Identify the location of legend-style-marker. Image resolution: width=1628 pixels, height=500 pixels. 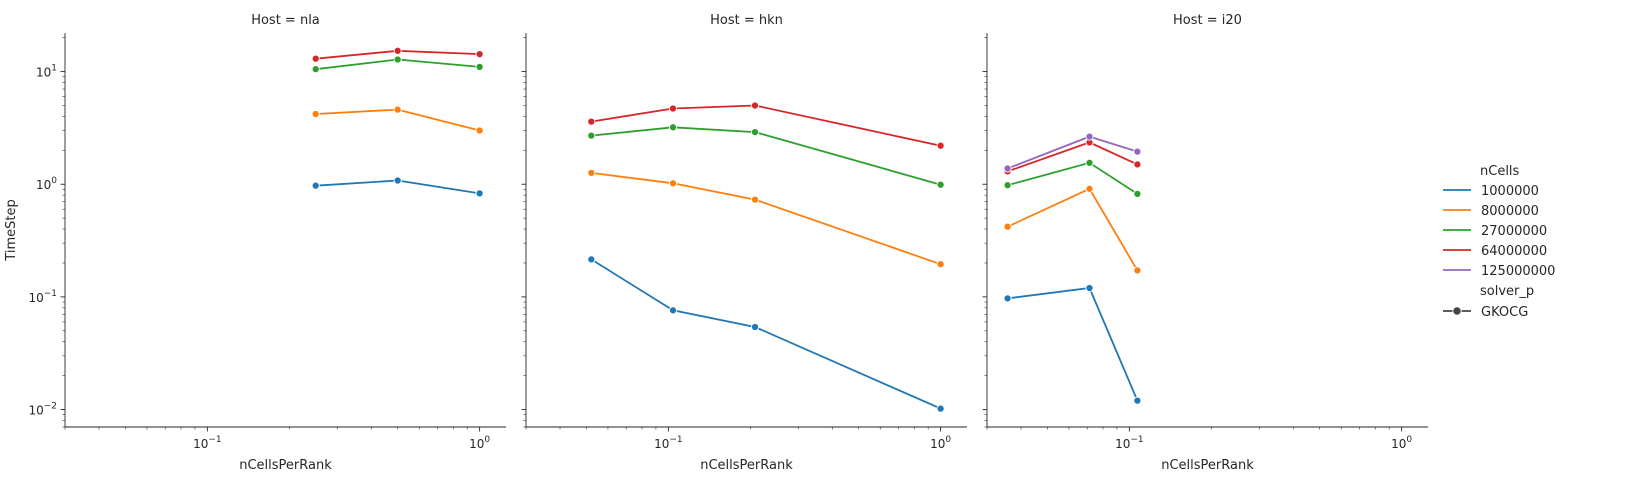
(1457, 311).